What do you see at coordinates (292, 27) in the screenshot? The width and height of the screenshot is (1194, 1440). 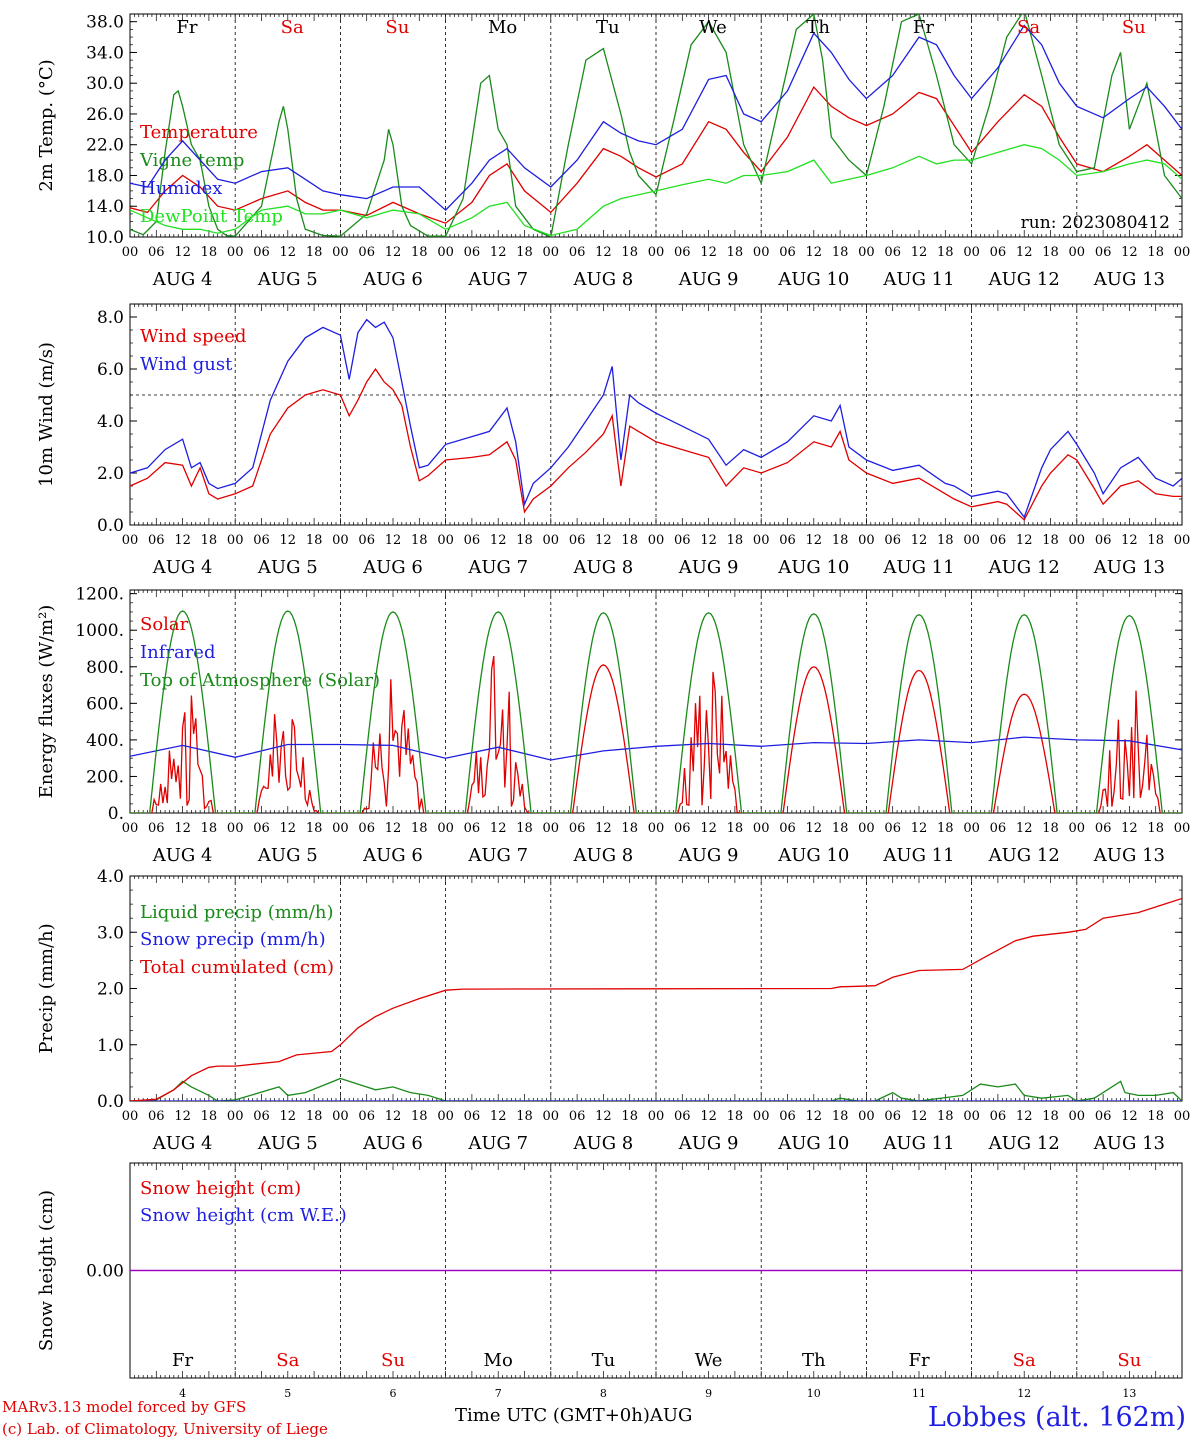 I see `weekday-header: Sa` at bounding box center [292, 27].